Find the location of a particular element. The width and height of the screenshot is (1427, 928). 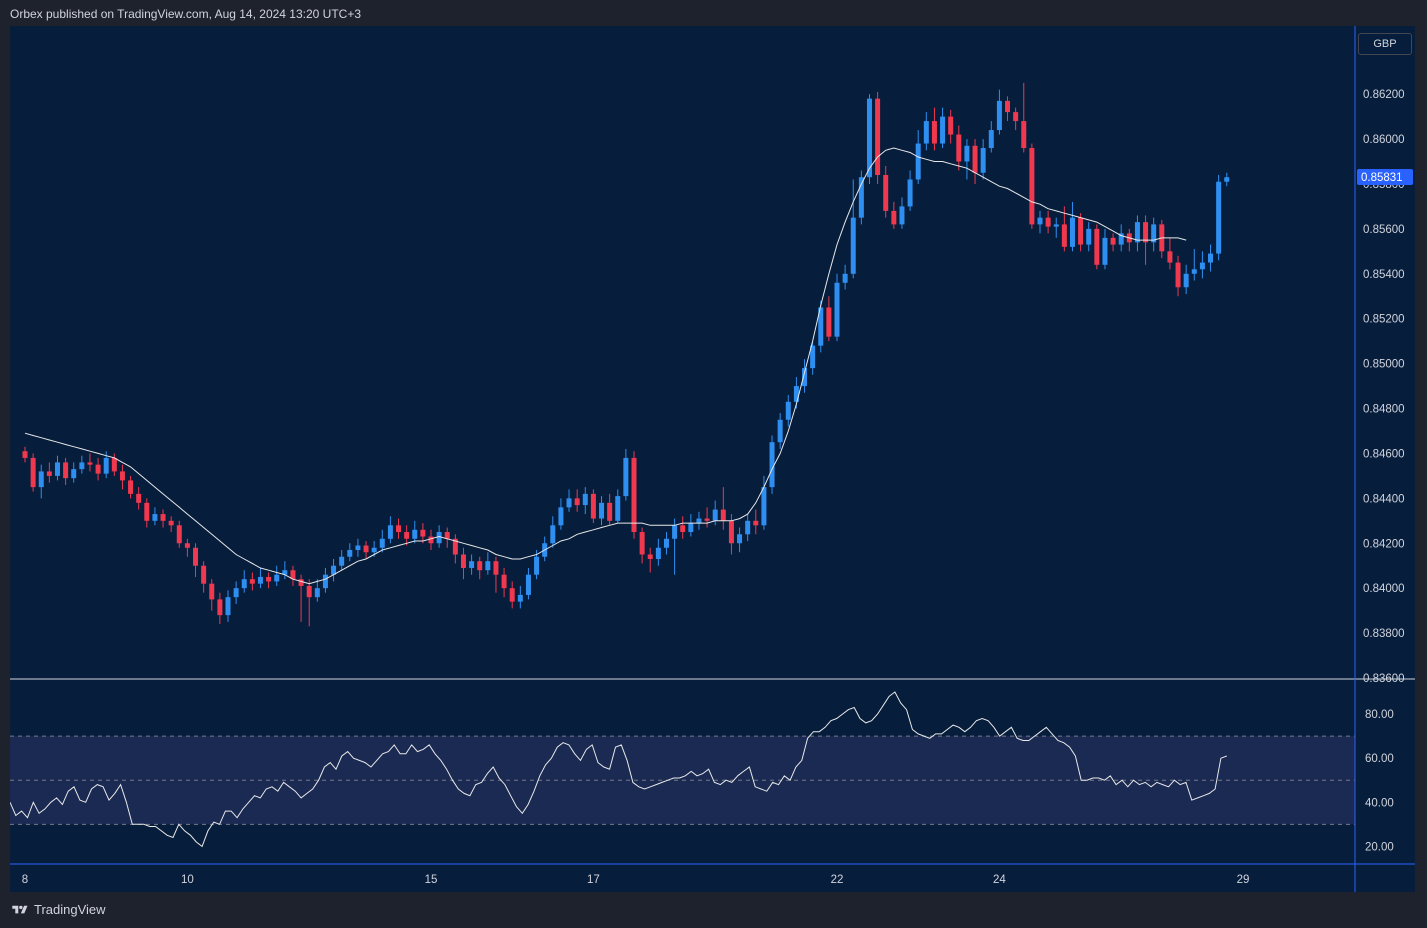

current-price-label: 0.85831 is located at coordinates (1382, 178).